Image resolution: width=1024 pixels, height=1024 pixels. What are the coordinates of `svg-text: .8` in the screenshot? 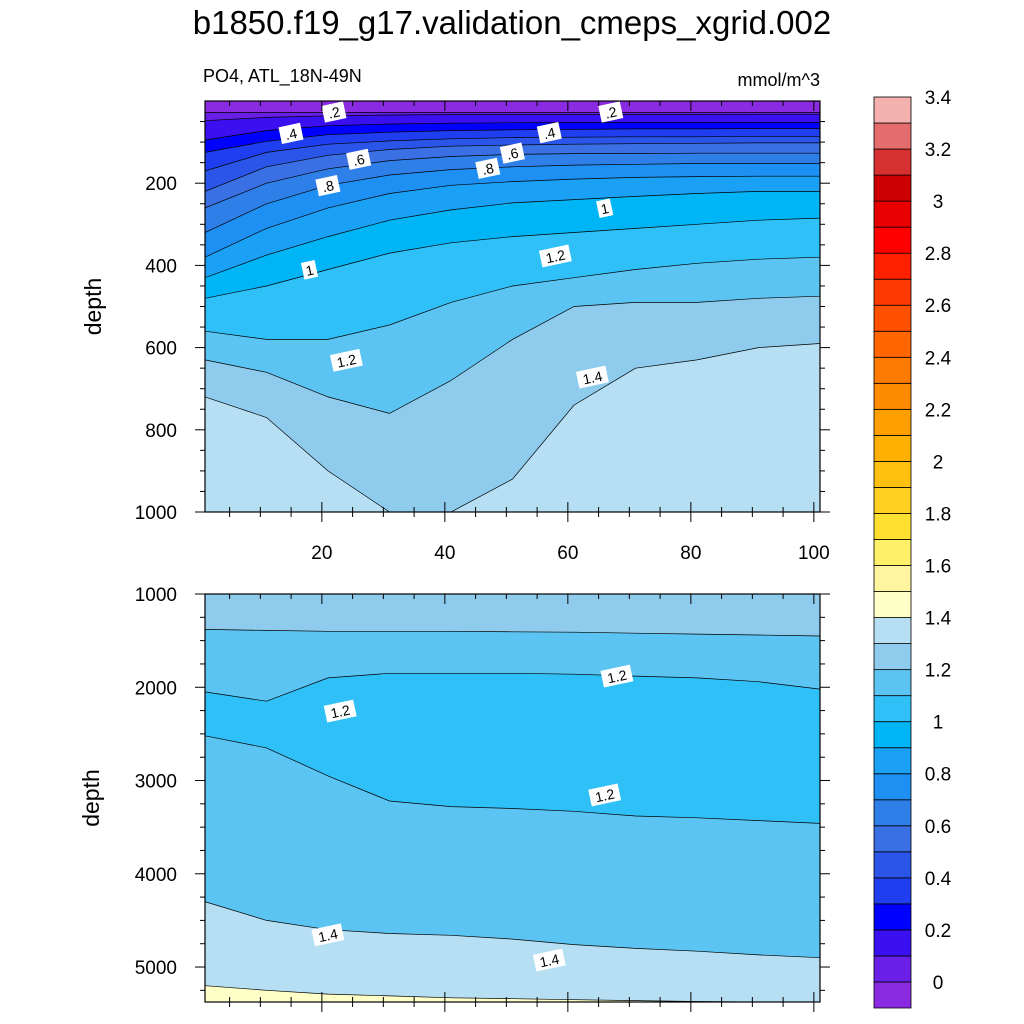 It's located at (488, 169).